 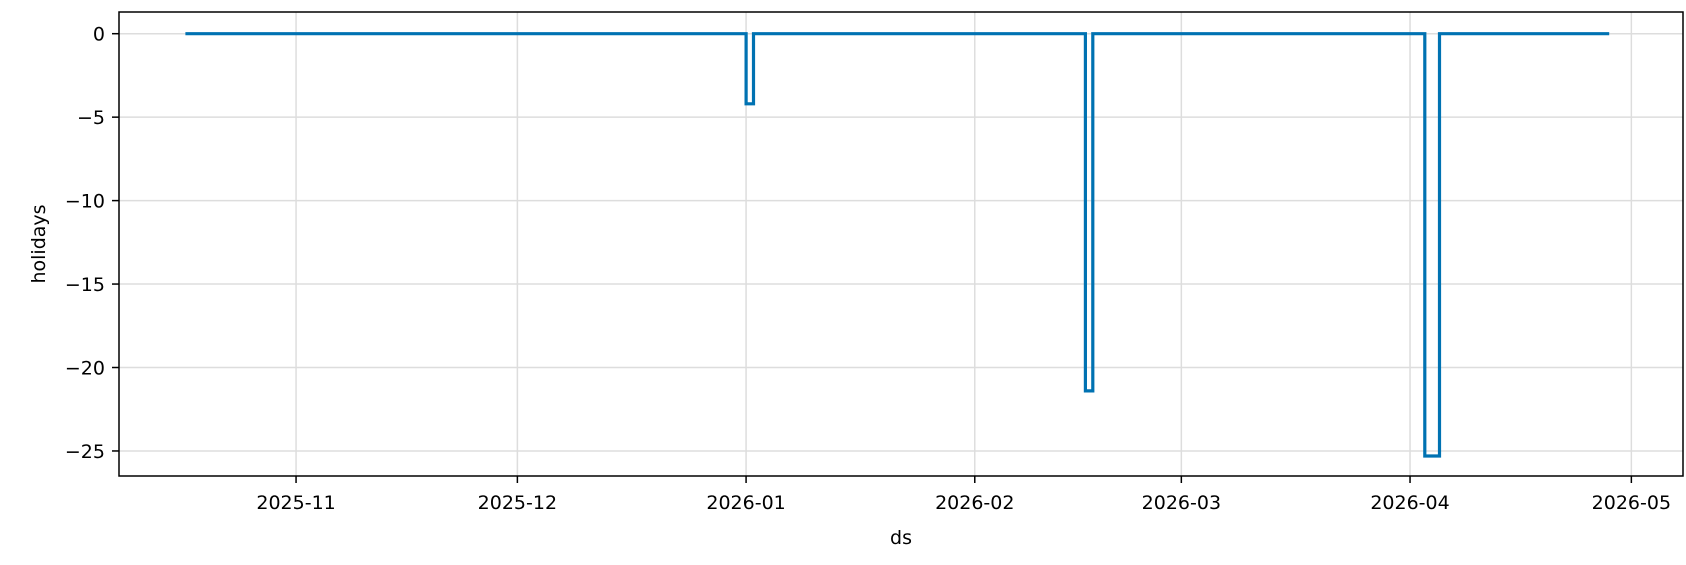 What do you see at coordinates (39, 243) in the screenshot?
I see `y-axis-label: holidays` at bounding box center [39, 243].